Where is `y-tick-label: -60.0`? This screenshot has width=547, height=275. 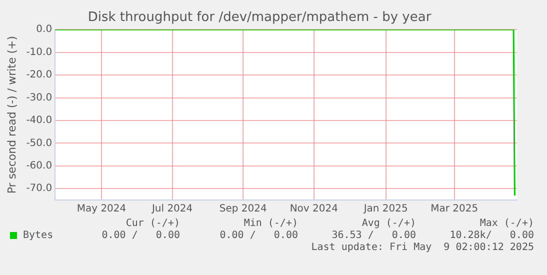 y-tick-label: -60.0 is located at coordinates (39, 166).